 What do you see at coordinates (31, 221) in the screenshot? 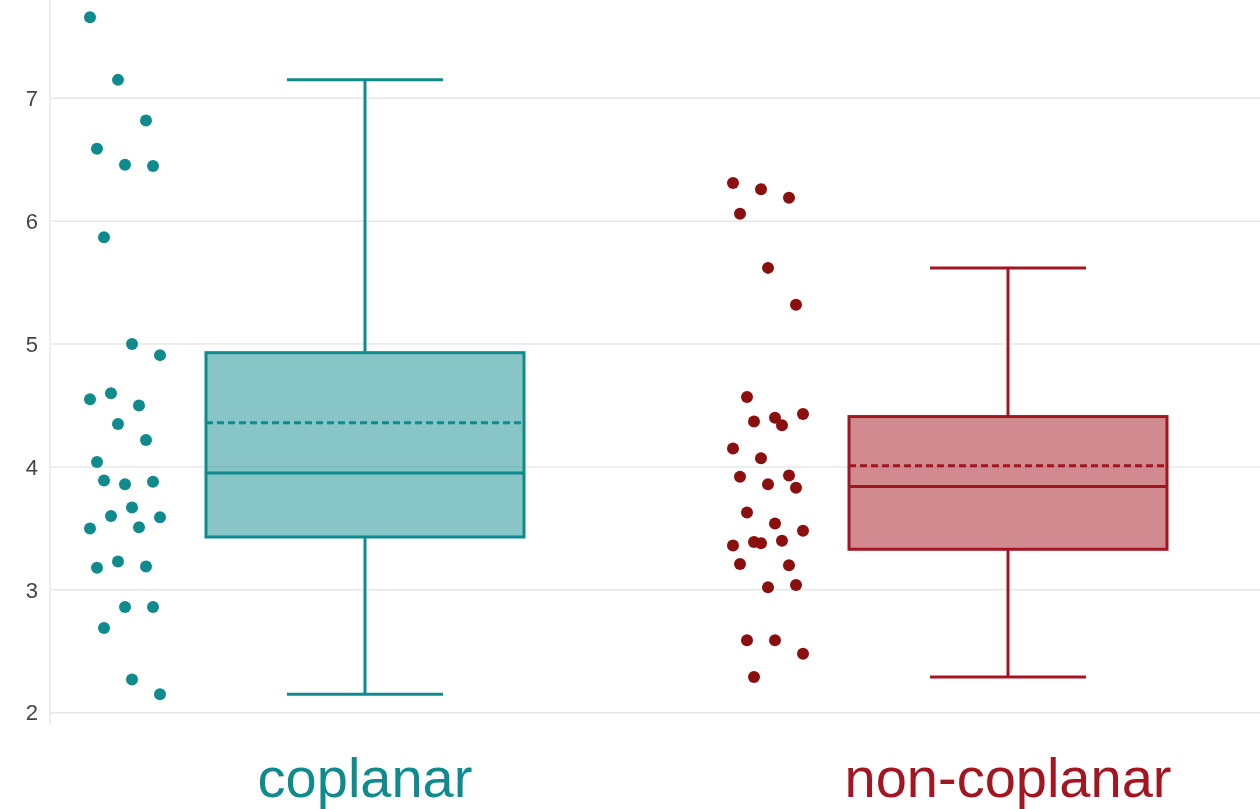
I see `y-tick-label: 6` at bounding box center [31, 221].